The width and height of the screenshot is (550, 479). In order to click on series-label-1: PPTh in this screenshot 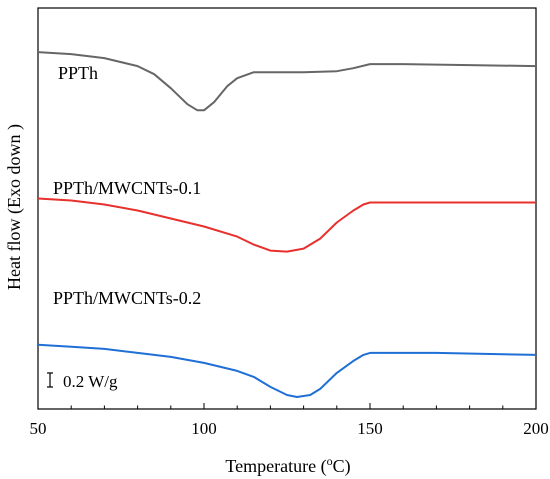, I will do `click(78, 73)`.